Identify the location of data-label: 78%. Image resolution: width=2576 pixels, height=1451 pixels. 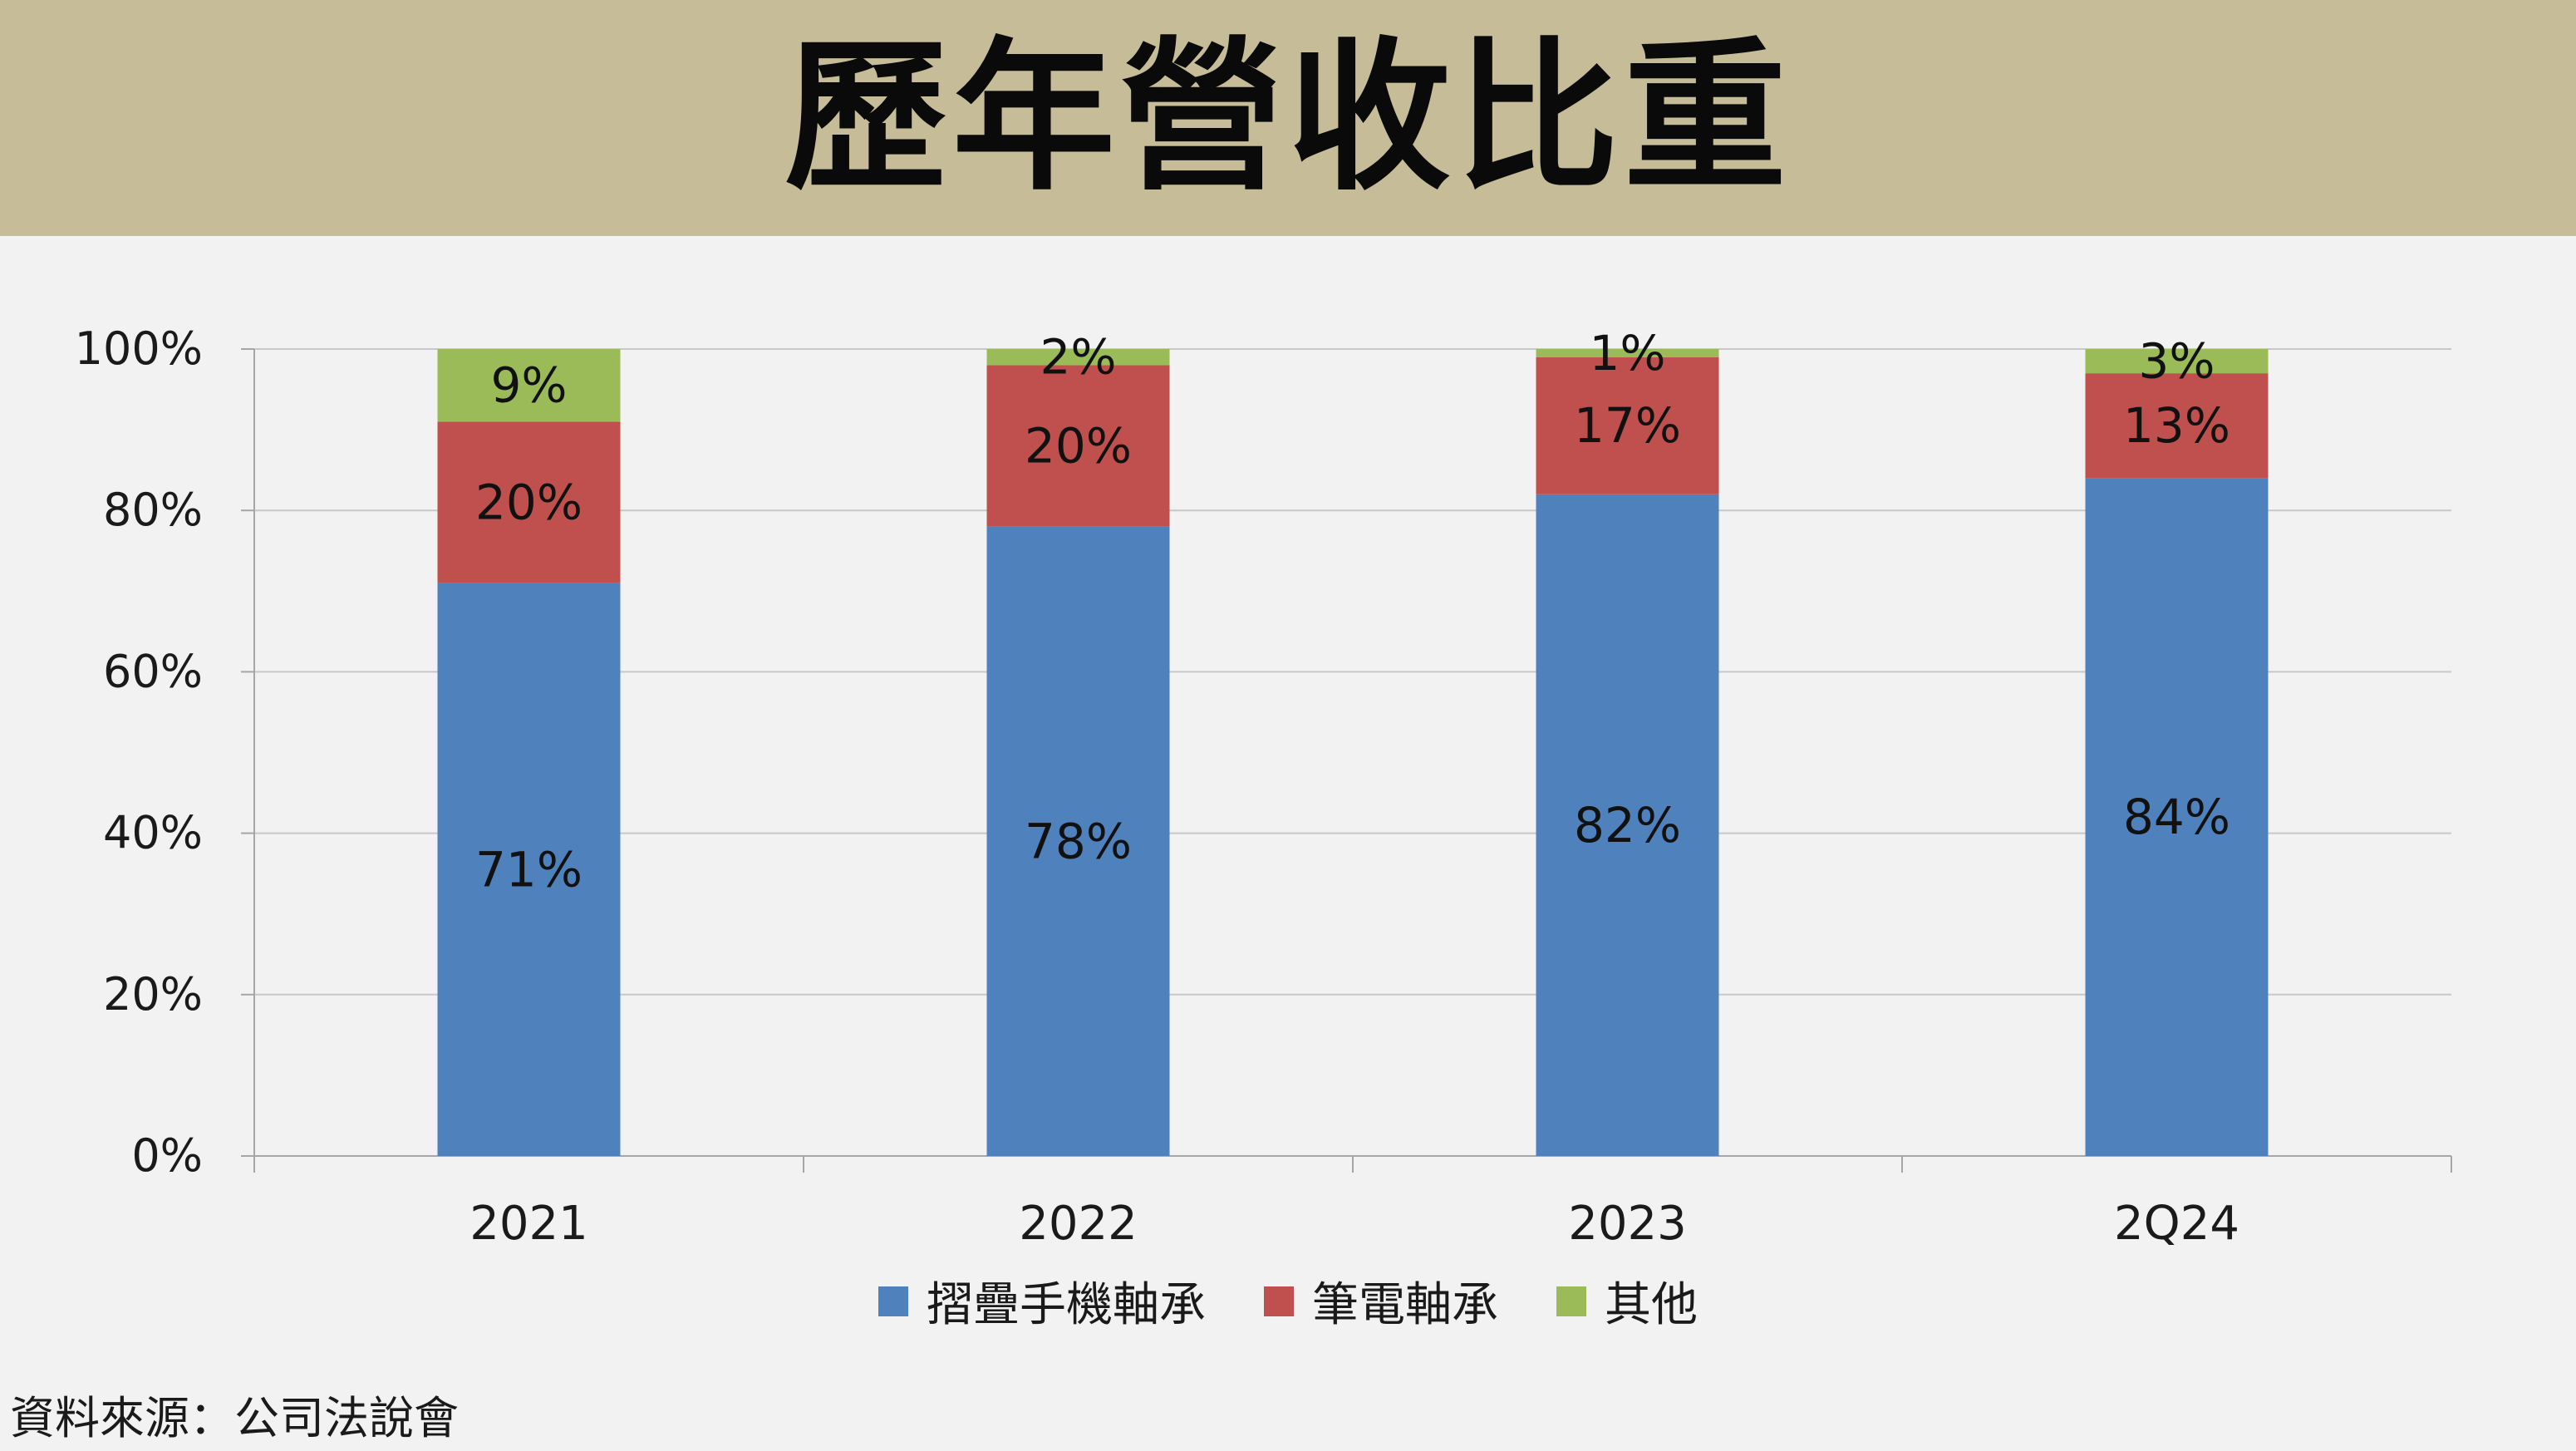
(1078, 841).